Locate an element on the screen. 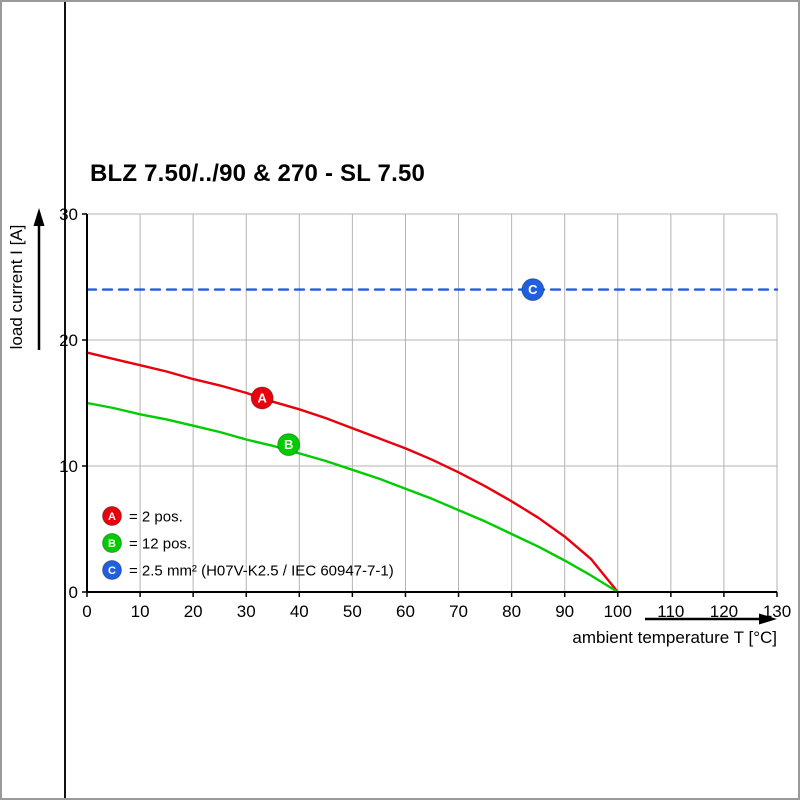 This screenshot has width=800, height=800. marker-B is located at coordinates (289, 445).